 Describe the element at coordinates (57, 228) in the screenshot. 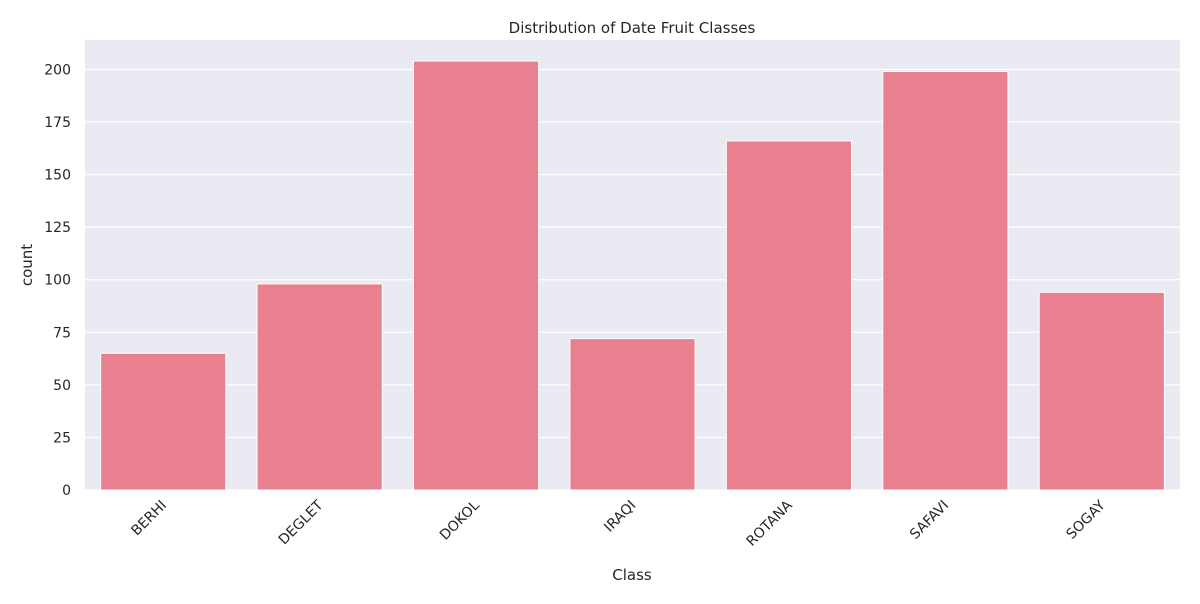

I see `y-tick-label: 125` at that location.